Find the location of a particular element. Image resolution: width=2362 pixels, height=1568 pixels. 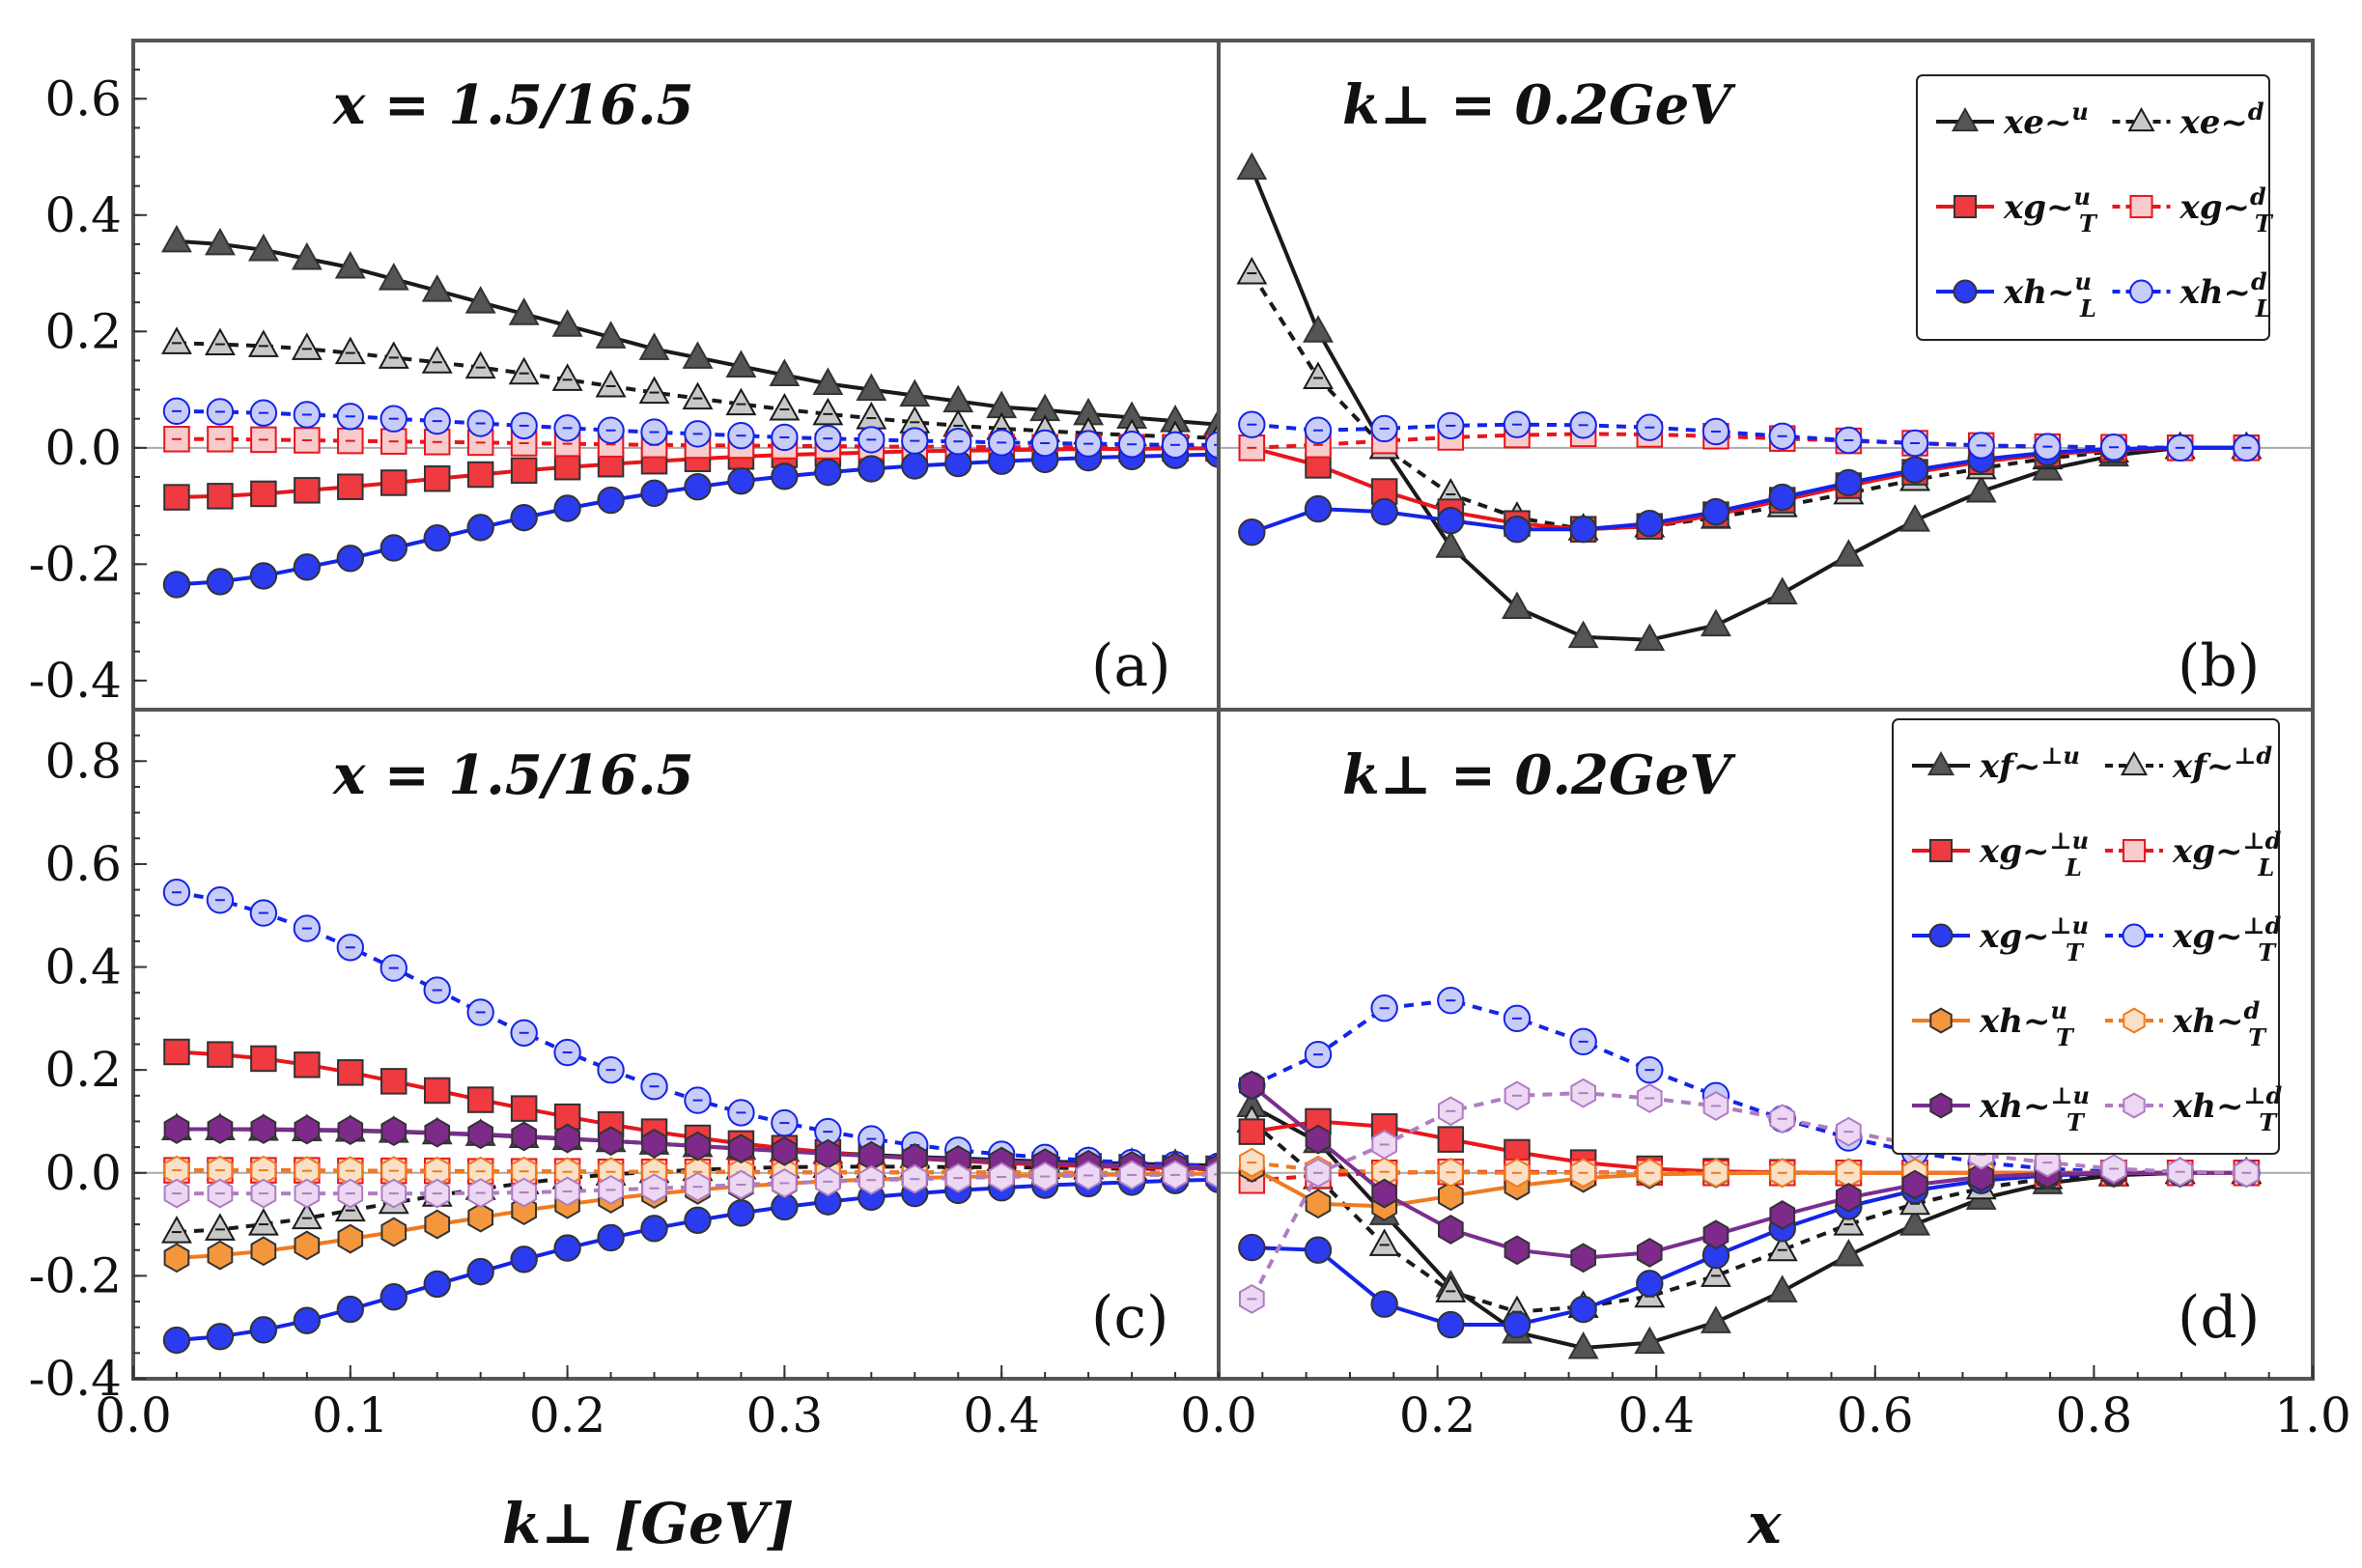

x-axis-title-right: x is located at coordinates (1764, 1524).